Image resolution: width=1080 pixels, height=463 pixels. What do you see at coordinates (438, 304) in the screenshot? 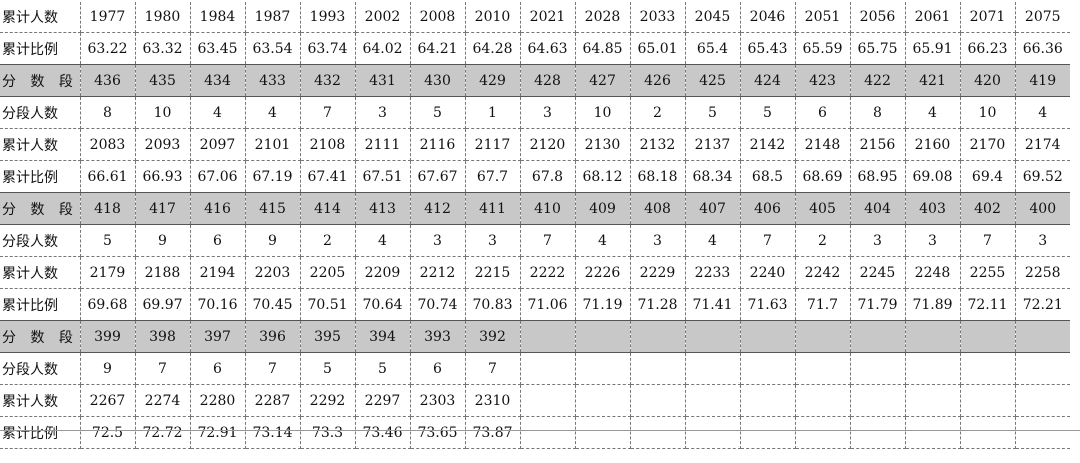
I see `table-cell: 70.74` at bounding box center [438, 304].